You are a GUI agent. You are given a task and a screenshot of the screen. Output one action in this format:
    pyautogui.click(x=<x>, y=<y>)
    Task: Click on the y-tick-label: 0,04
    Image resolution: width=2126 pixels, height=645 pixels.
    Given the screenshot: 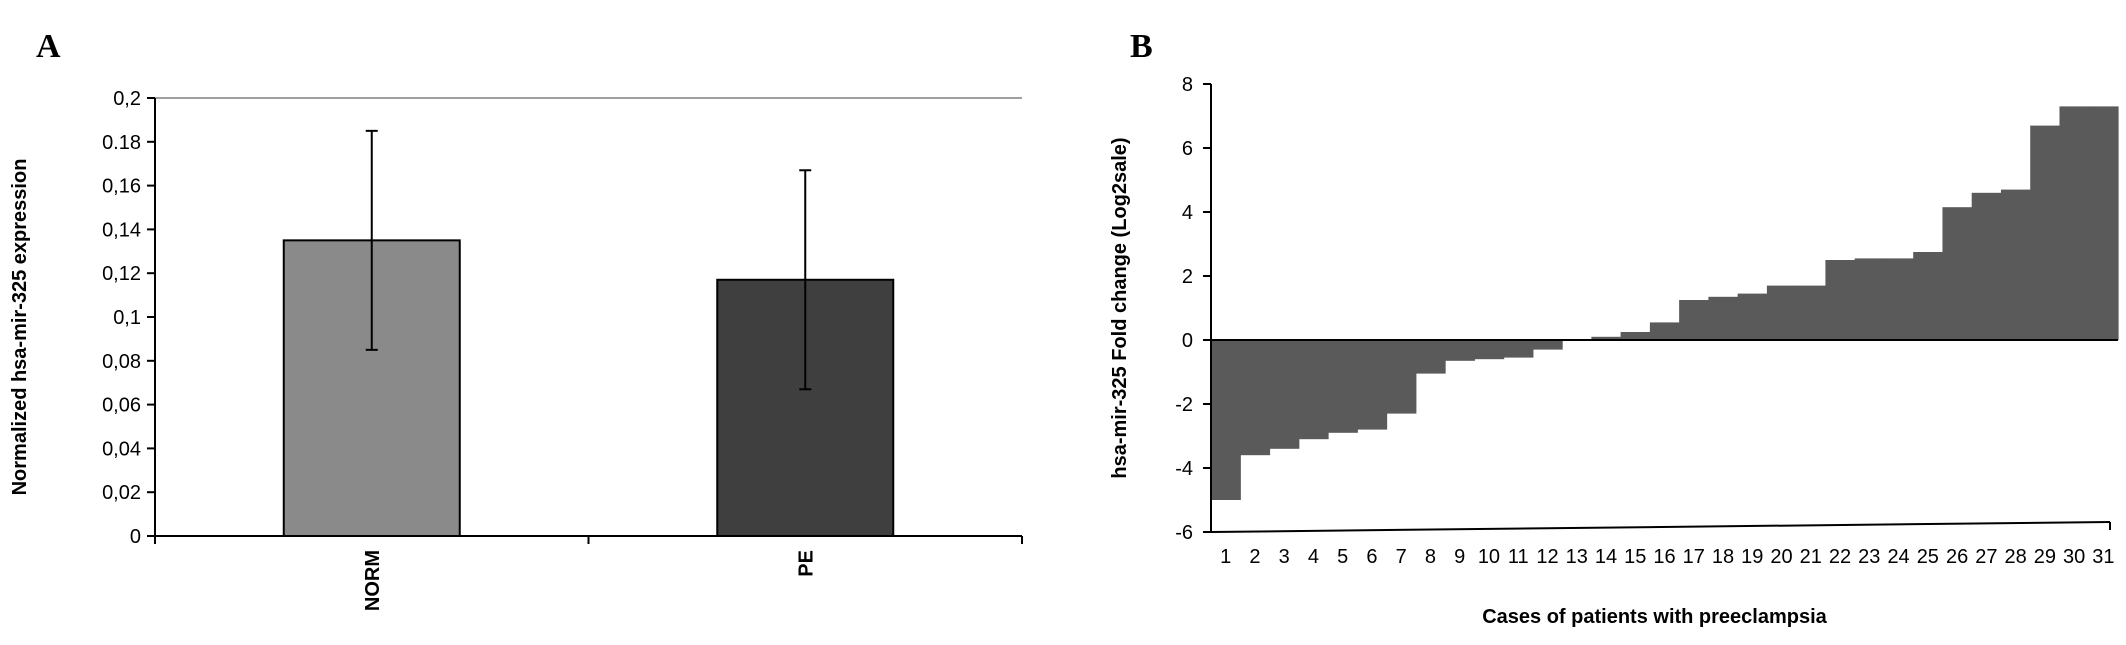 What is the action you would take?
    pyautogui.click(x=121, y=449)
    